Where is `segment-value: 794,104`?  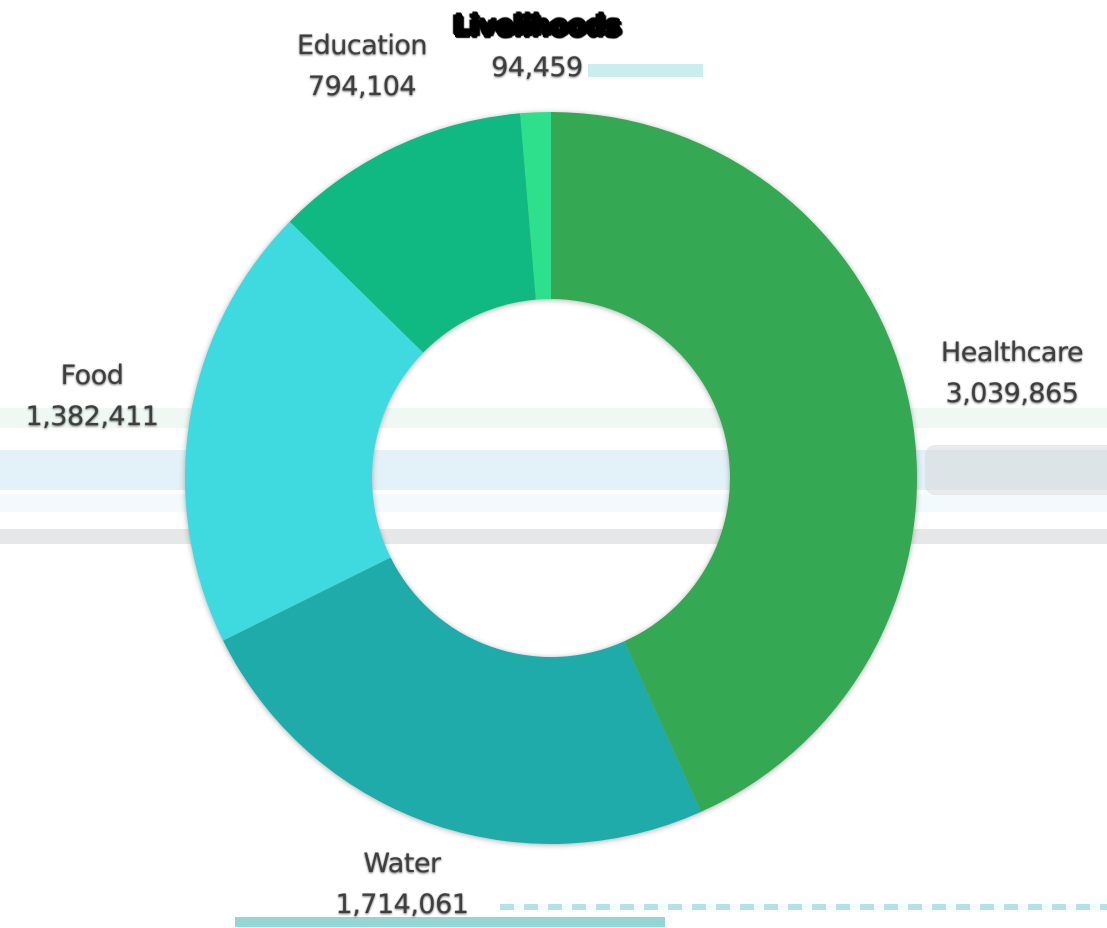 segment-value: 794,104 is located at coordinates (362, 86).